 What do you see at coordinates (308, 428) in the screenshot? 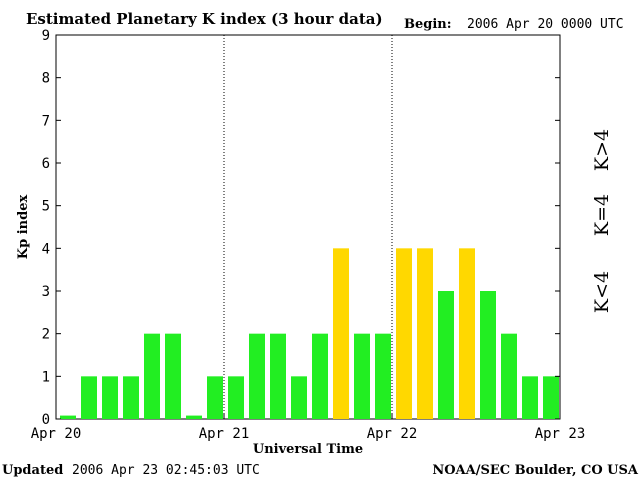
I see `x-axis: Apr 20 Apr 21 Apr 22 Apr 23` at bounding box center [308, 428].